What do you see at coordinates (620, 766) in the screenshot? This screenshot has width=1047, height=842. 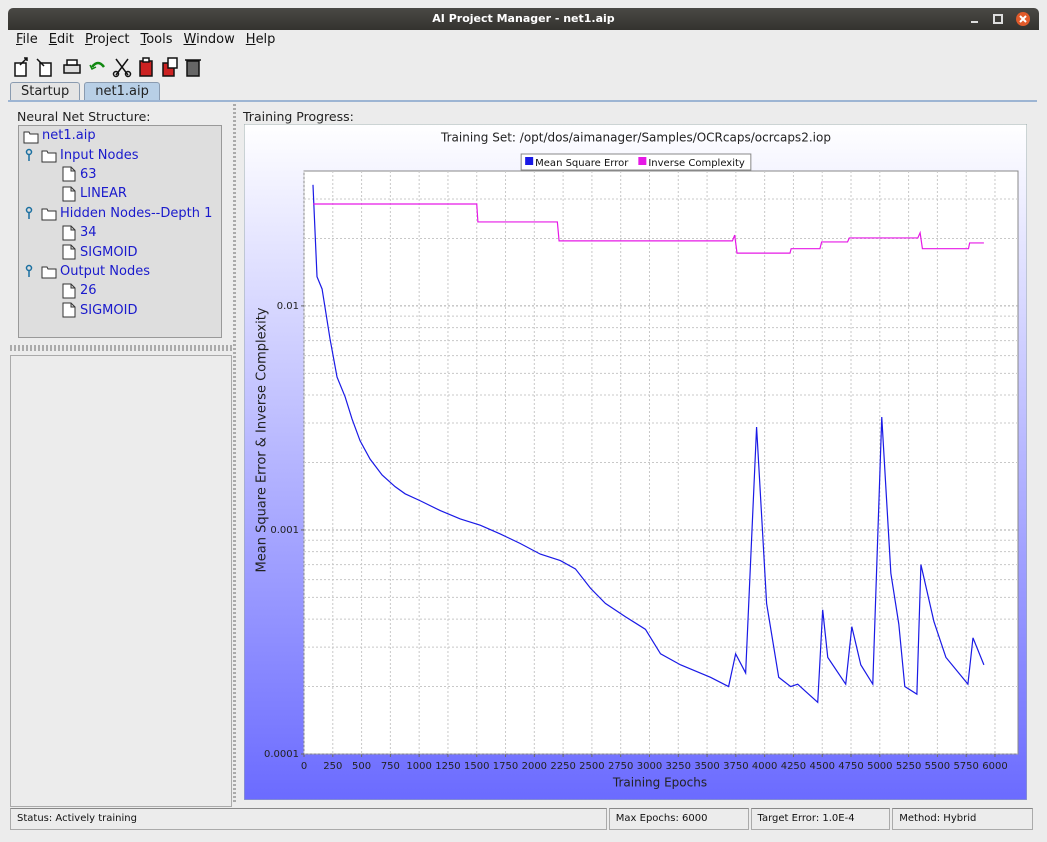 I see `x-tick-label: 2750` at bounding box center [620, 766].